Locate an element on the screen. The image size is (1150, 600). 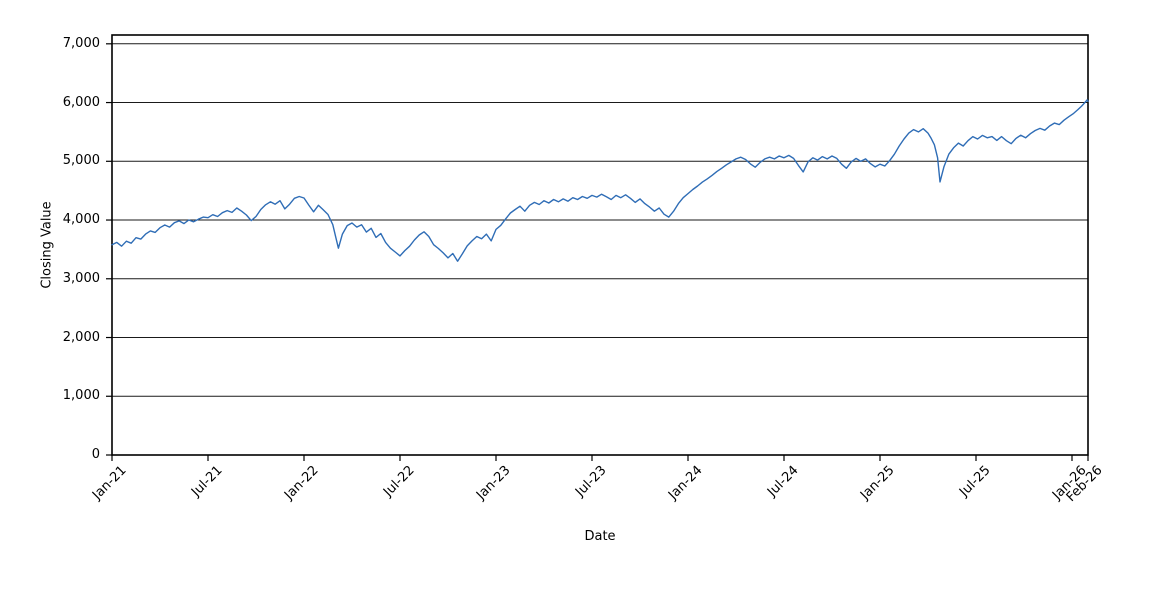
x-axis-title: Date is located at coordinates (600, 536).